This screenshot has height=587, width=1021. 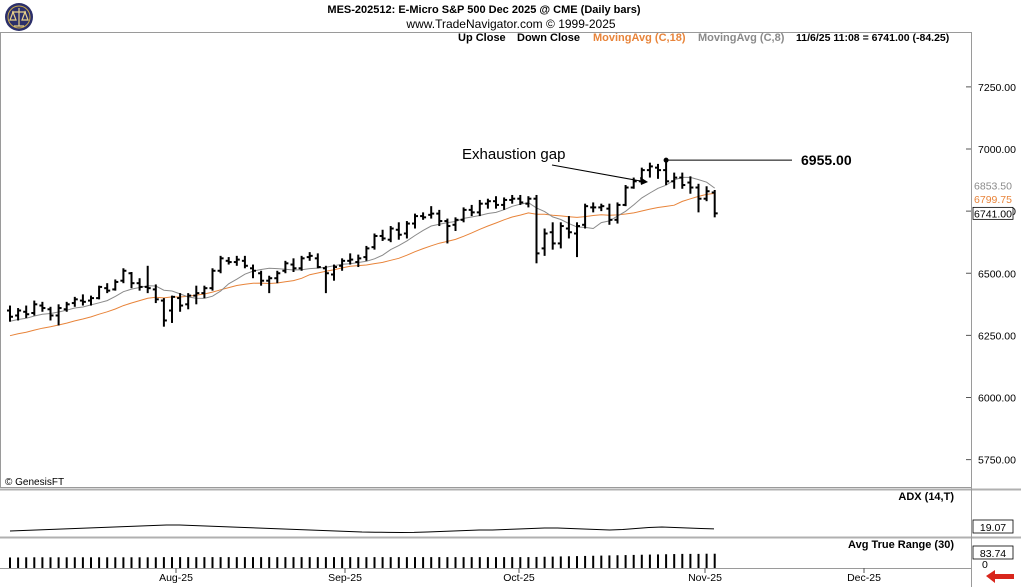 I want to click on adx-value-box, so click(x=993, y=526).